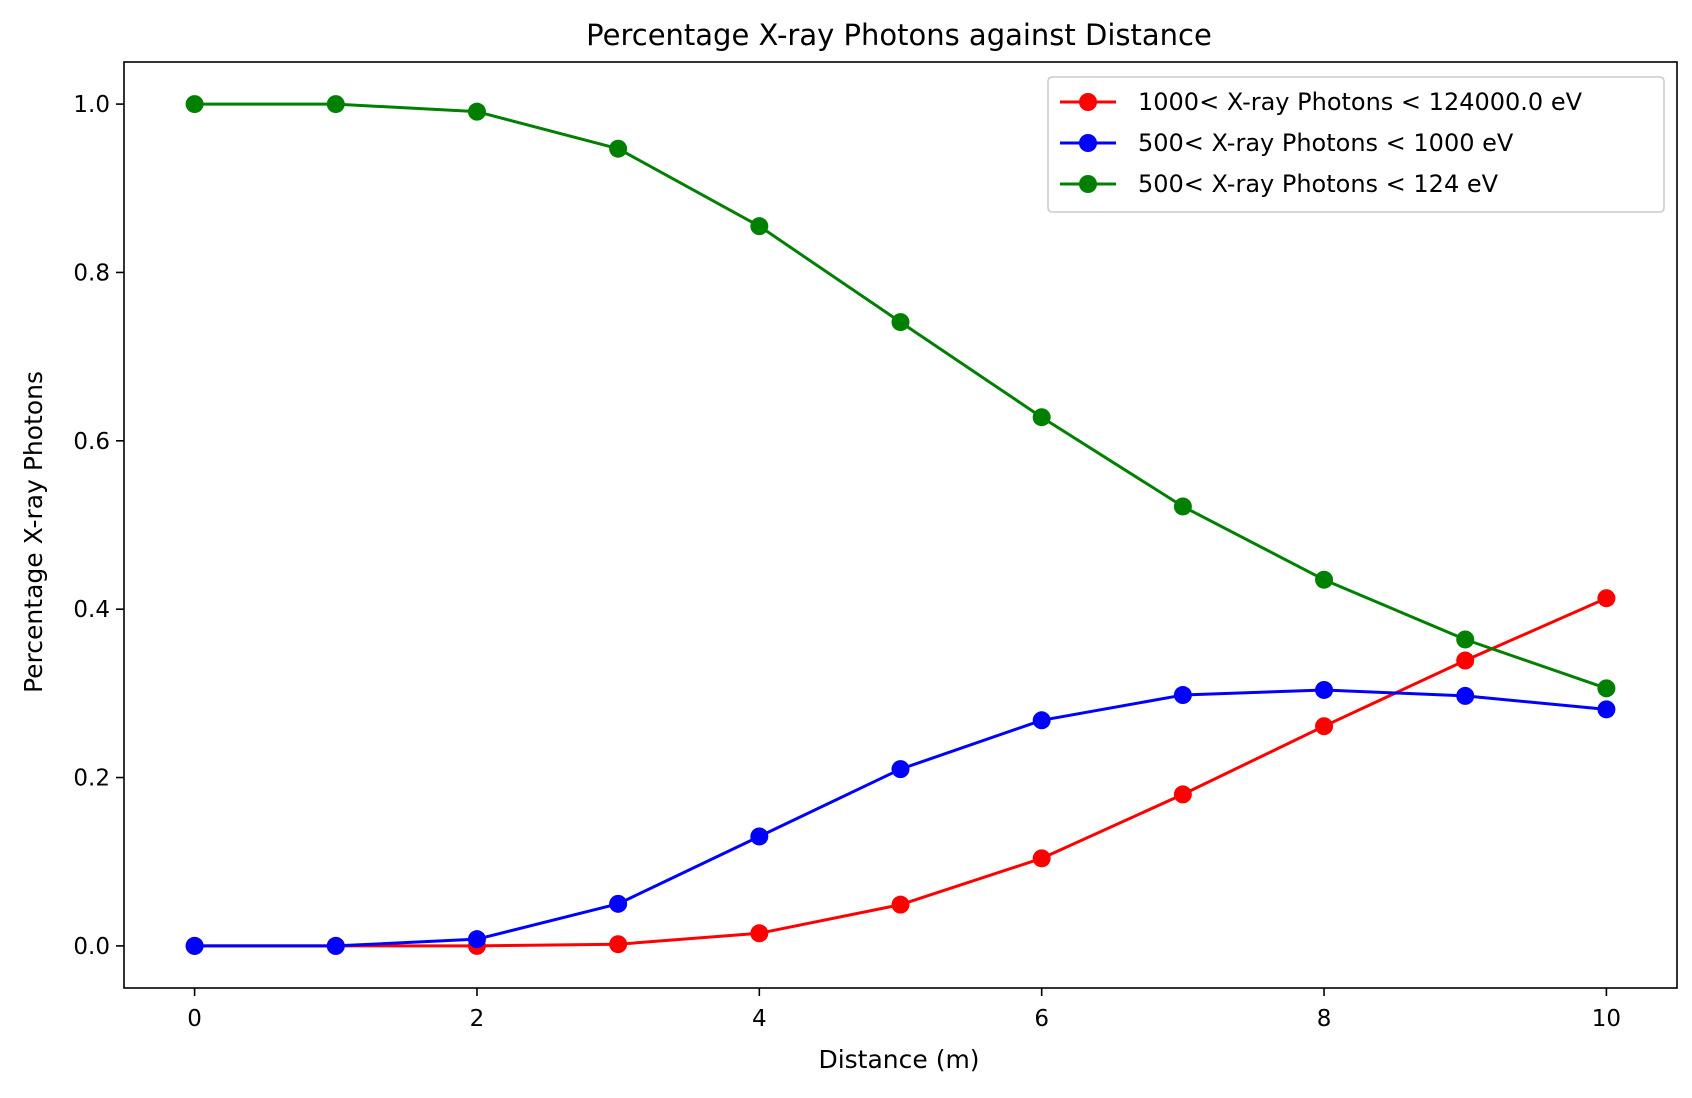  I want to click on y-tick-label: 0.6, so click(91, 442).